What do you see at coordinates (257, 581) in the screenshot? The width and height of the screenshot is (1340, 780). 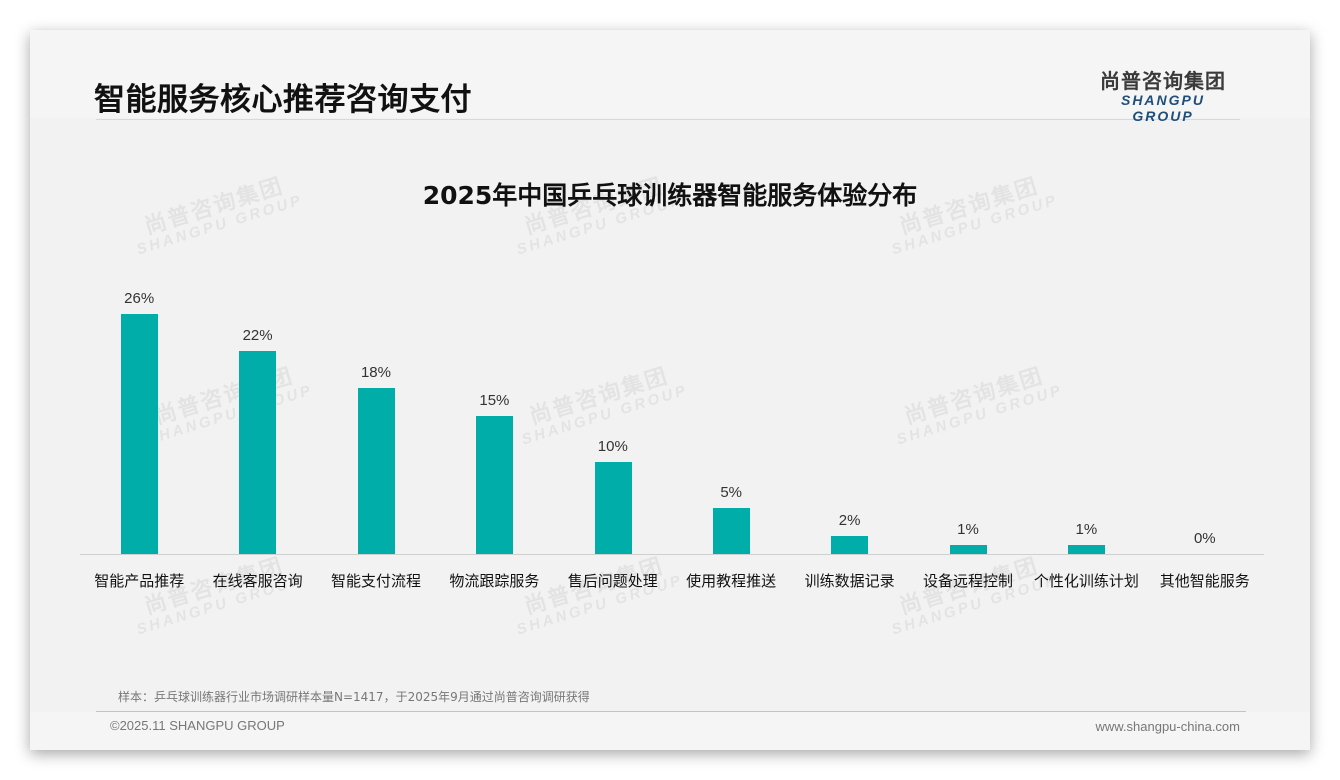 I see `category-label: 在线客服咨询` at bounding box center [257, 581].